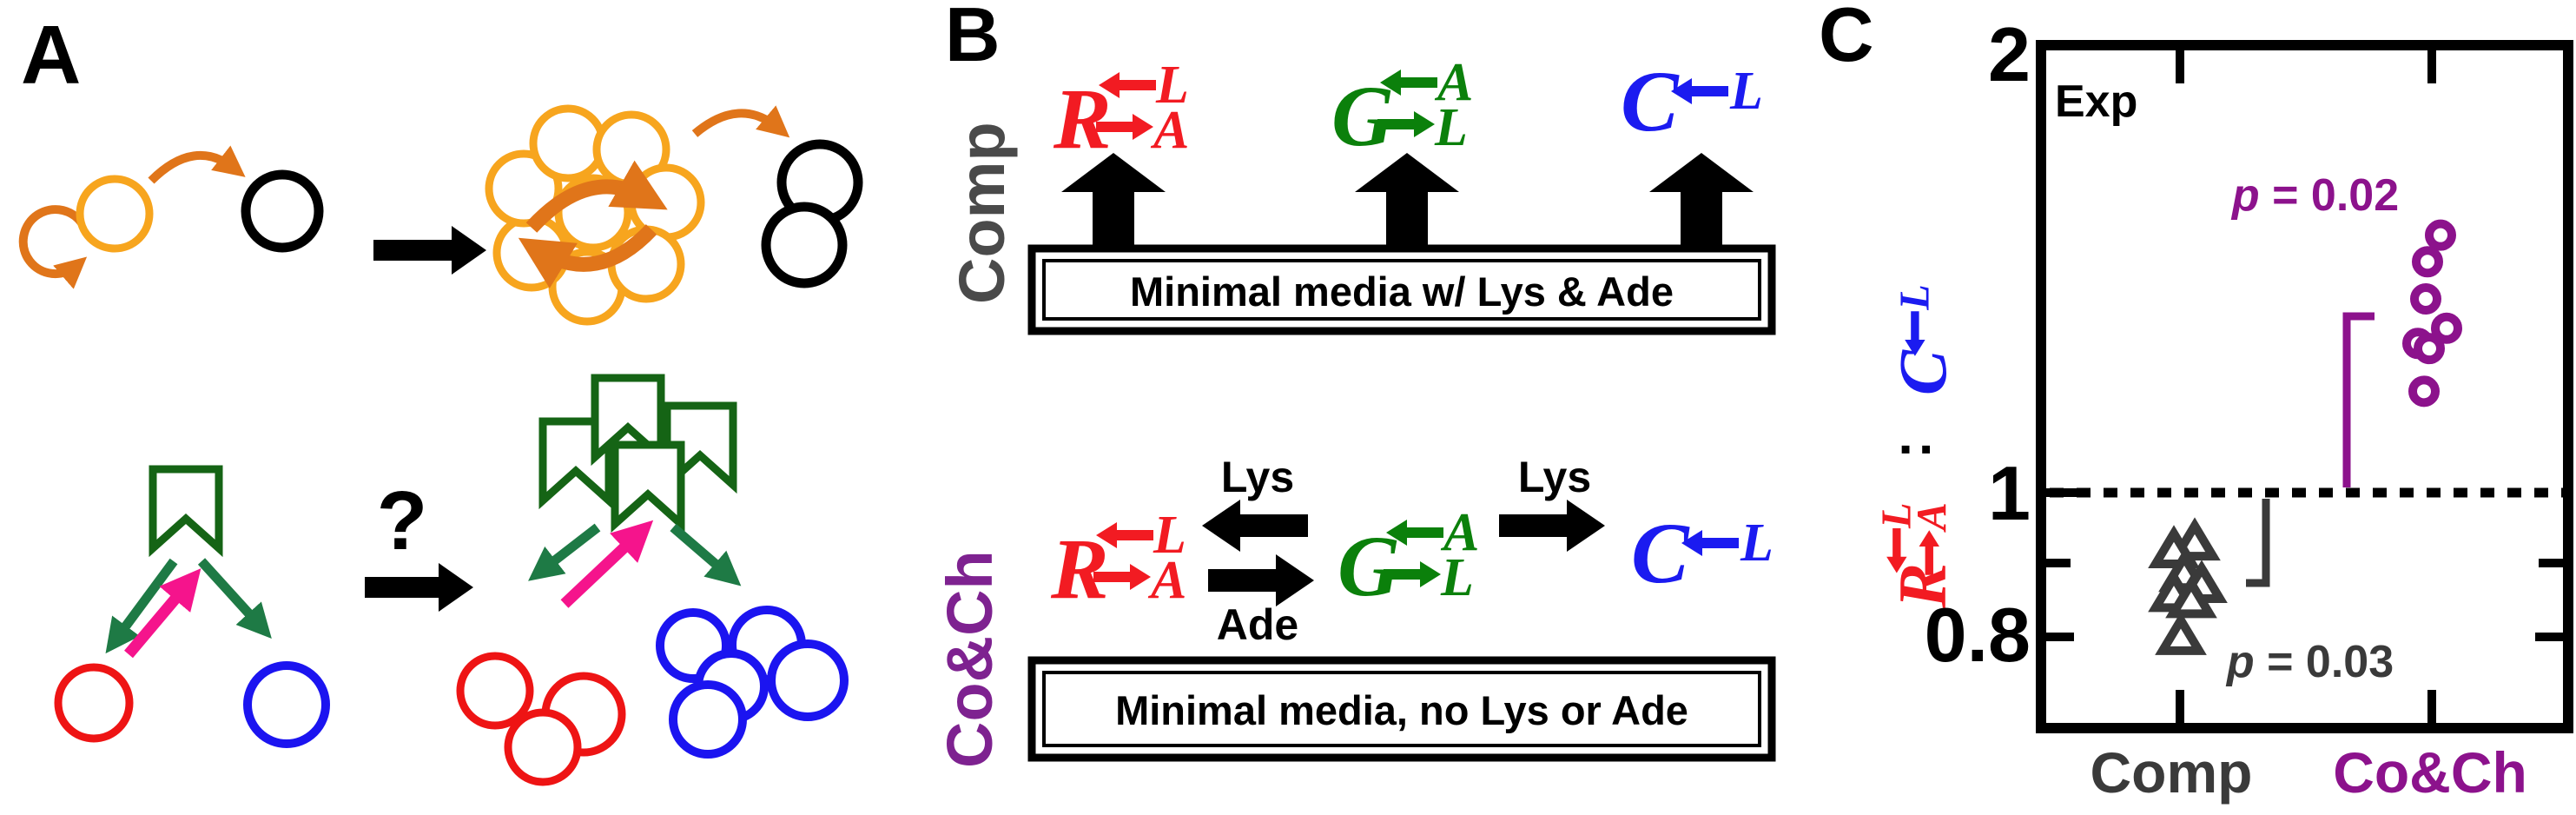 This screenshot has height=815, width=2576. What do you see at coordinates (2305, 437) in the screenshot?
I see `scatter-points` at bounding box center [2305, 437].